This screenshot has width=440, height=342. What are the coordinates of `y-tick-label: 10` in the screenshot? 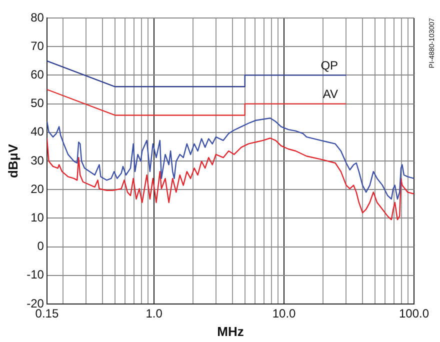 It's located at (37, 217).